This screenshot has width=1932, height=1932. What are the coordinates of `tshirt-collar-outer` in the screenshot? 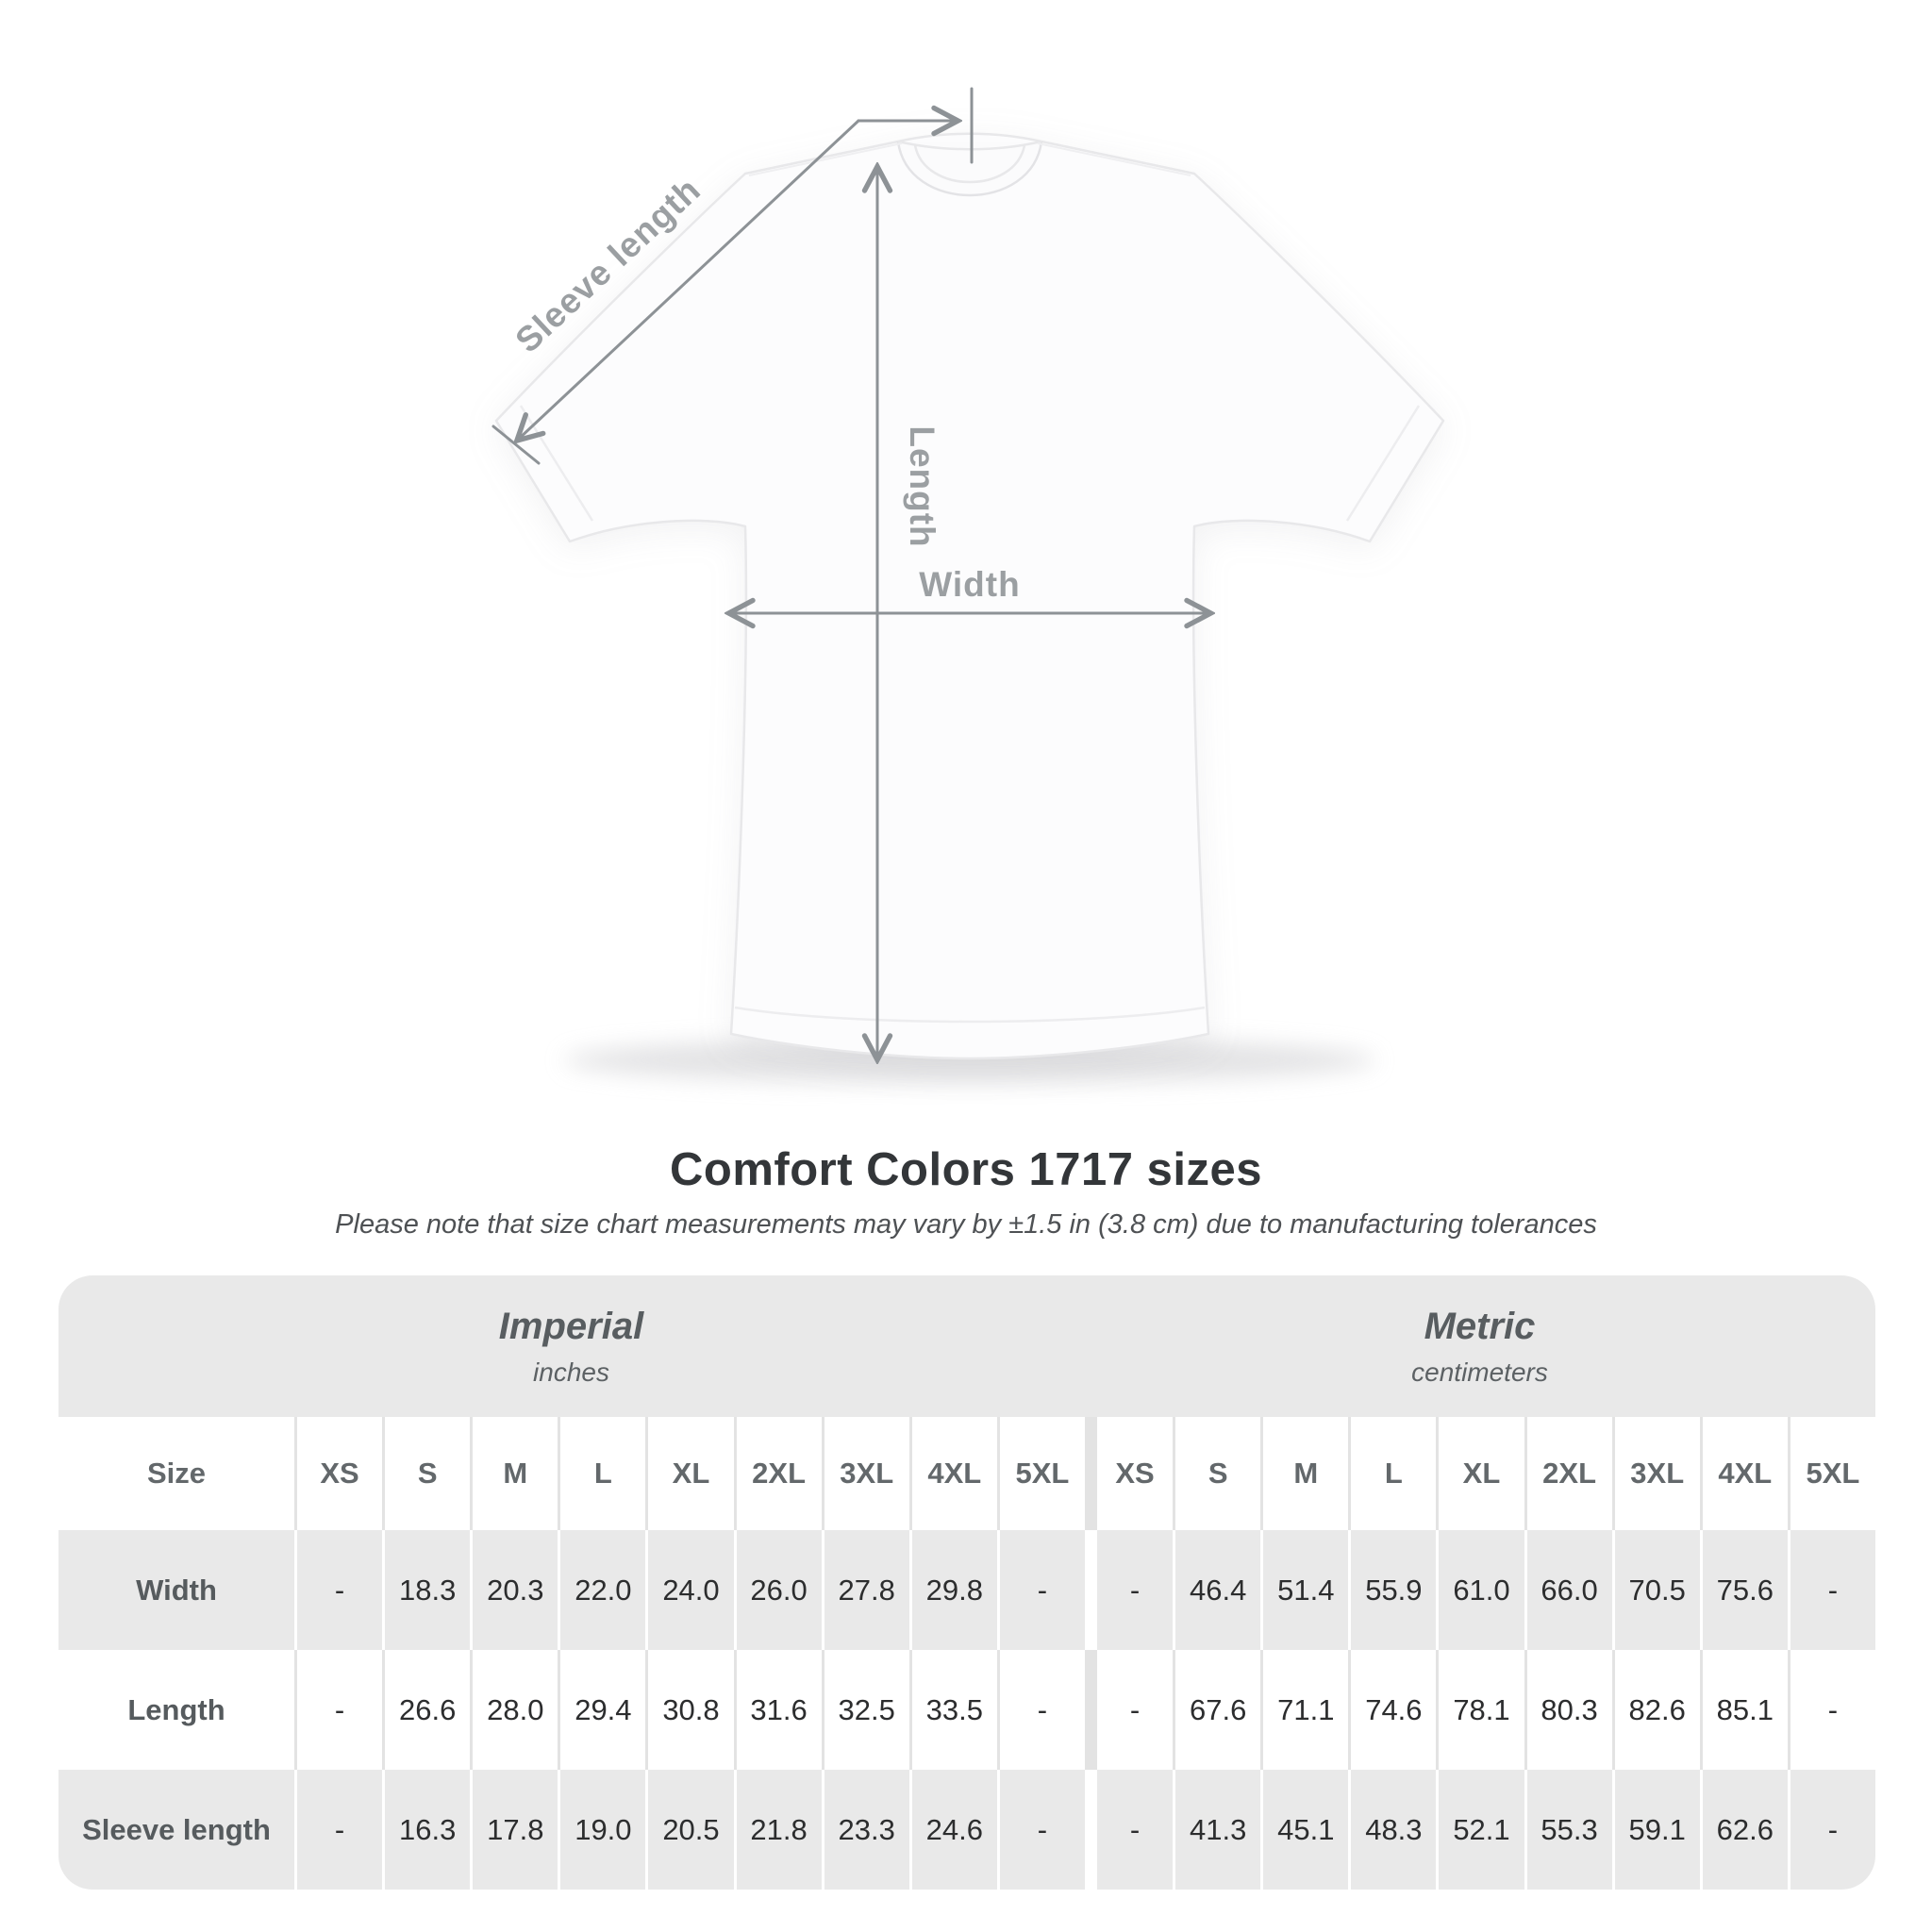 It's located at (969, 169).